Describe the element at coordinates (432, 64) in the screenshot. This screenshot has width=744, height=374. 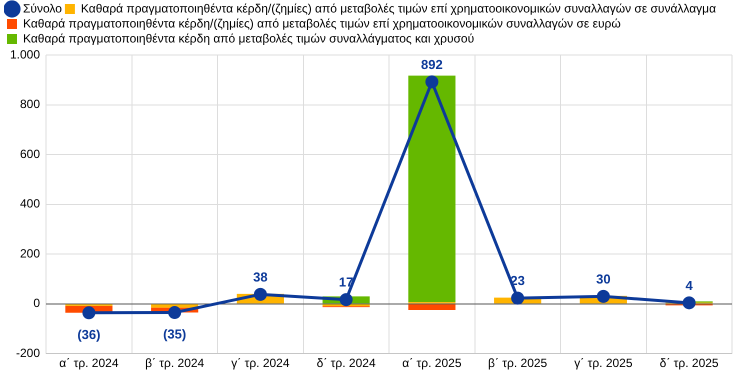
I see `data-label: 892` at that location.